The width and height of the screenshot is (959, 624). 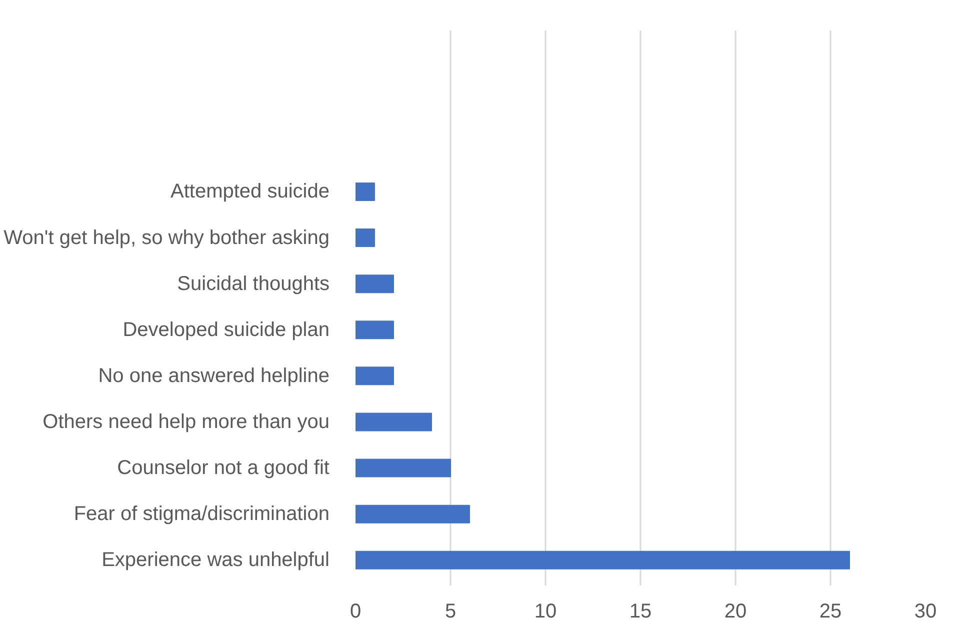 I want to click on x-tick-label: 10, so click(x=545, y=611).